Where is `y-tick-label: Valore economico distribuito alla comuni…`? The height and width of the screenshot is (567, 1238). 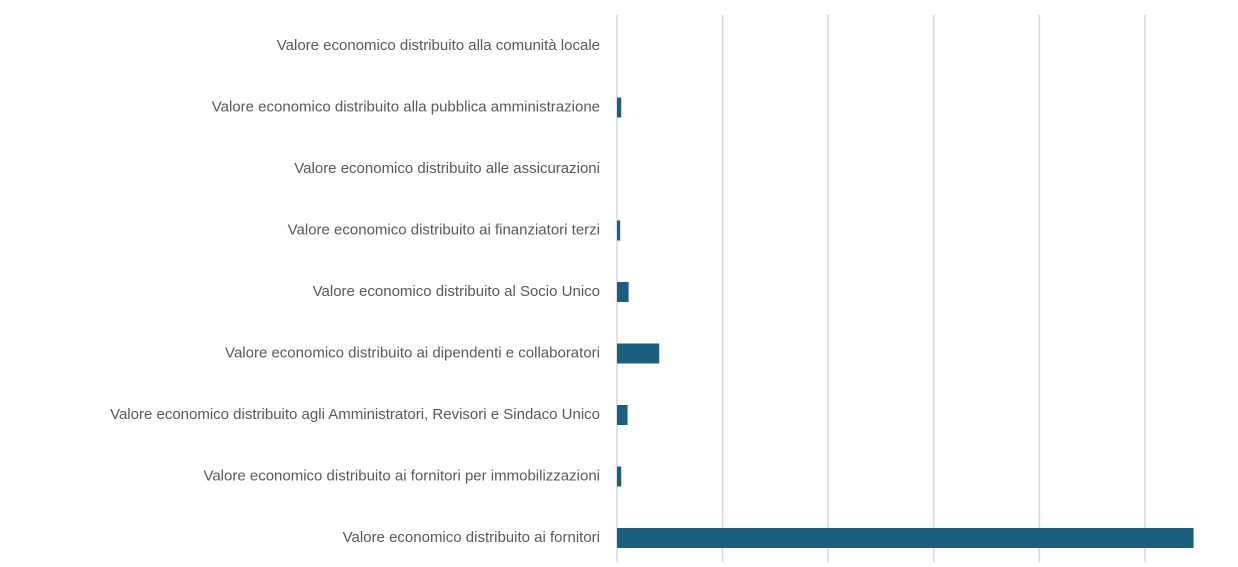
y-tick-label: Valore economico distribuito alla comuni… is located at coordinates (438, 45).